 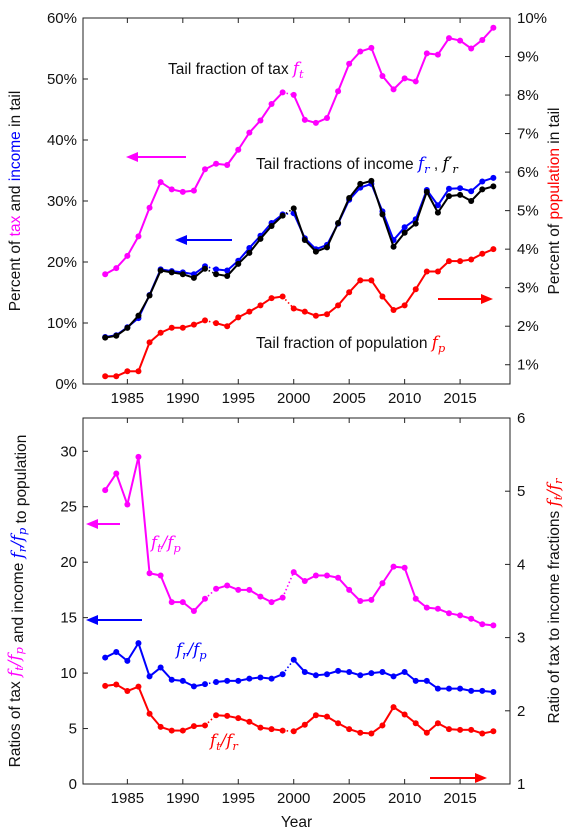 I want to click on x-tick-label: 2005, so click(x=348, y=398).